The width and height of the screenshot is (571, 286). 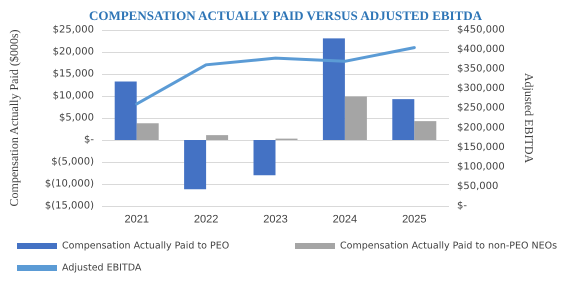 What do you see at coordinates (72, 162) in the screenshot?
I see `y-tick-label: $(5,000)` at bounding box center [72, 162].